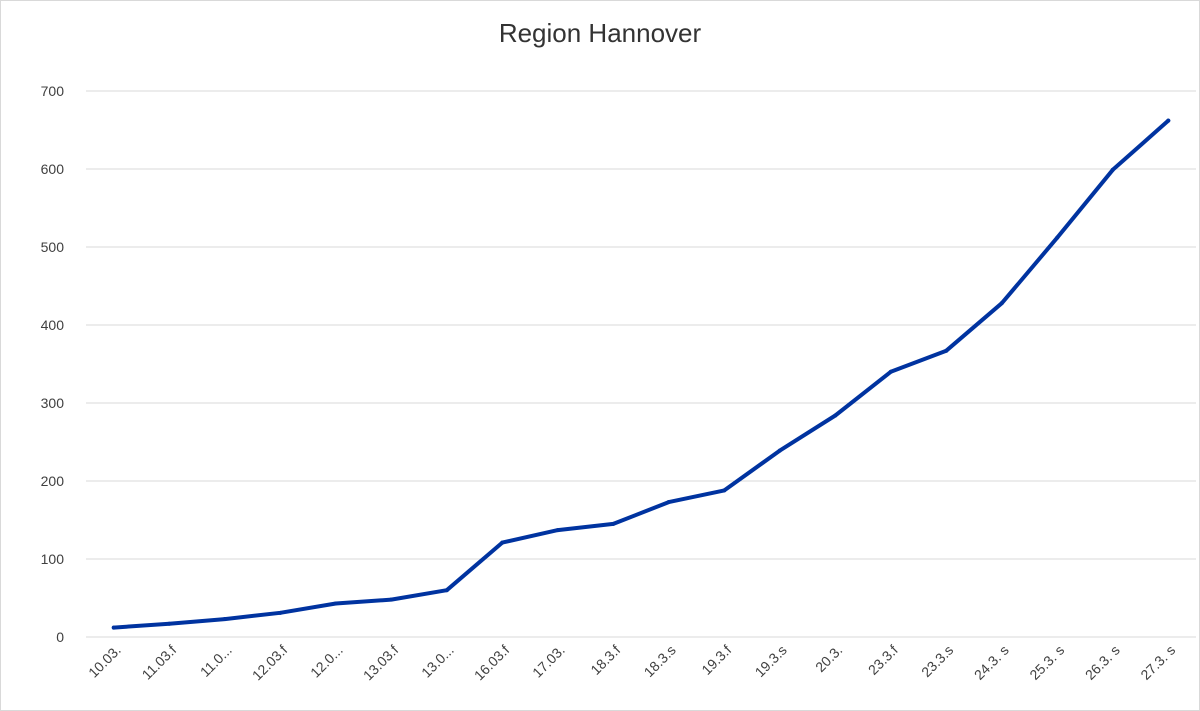 Image resolution: width=1200 pixels, height=711 pixels. I want to click on x-tick-label: 17.03., so click(548, 661).